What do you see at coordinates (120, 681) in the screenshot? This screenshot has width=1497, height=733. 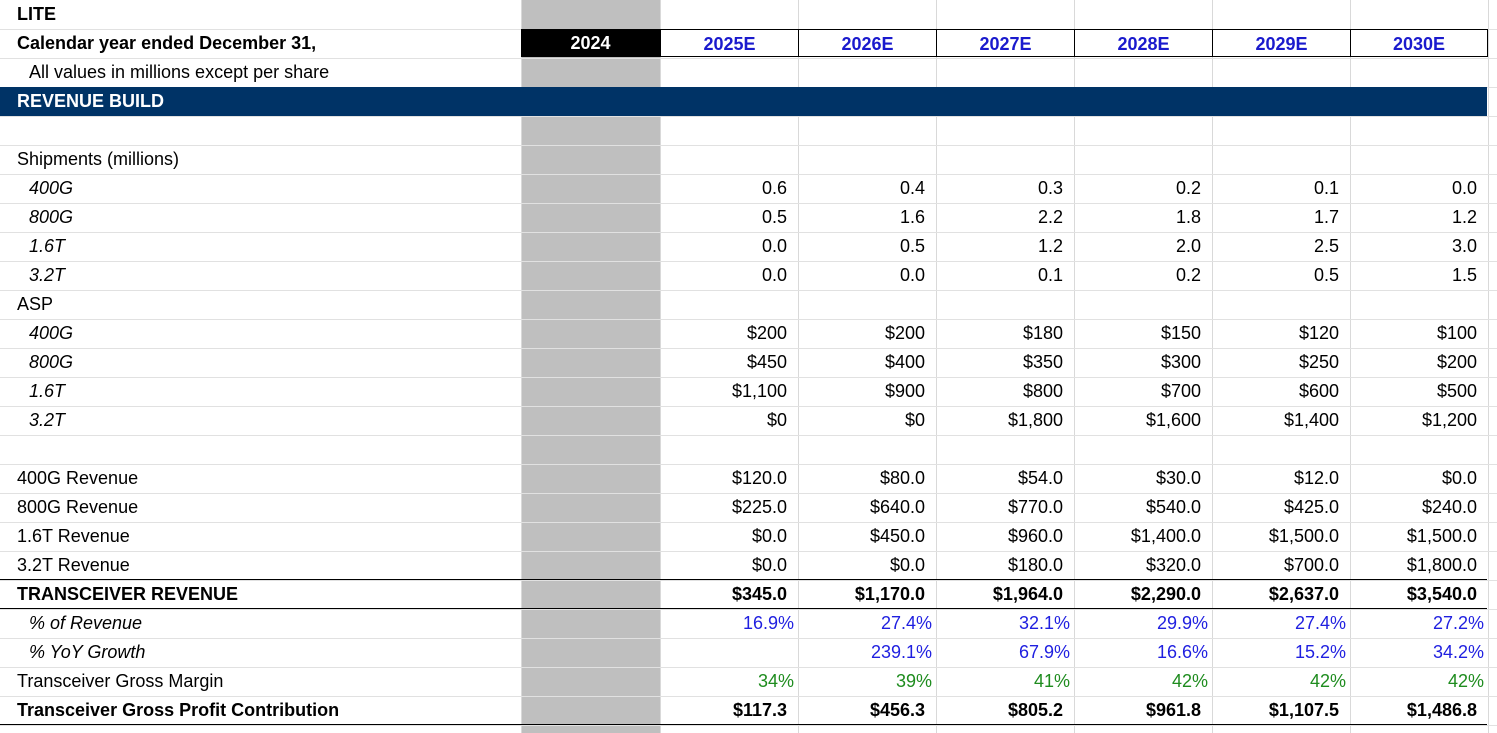 I see `row-label: Transceiver Gross Margin` at bounding box center [120, 681].